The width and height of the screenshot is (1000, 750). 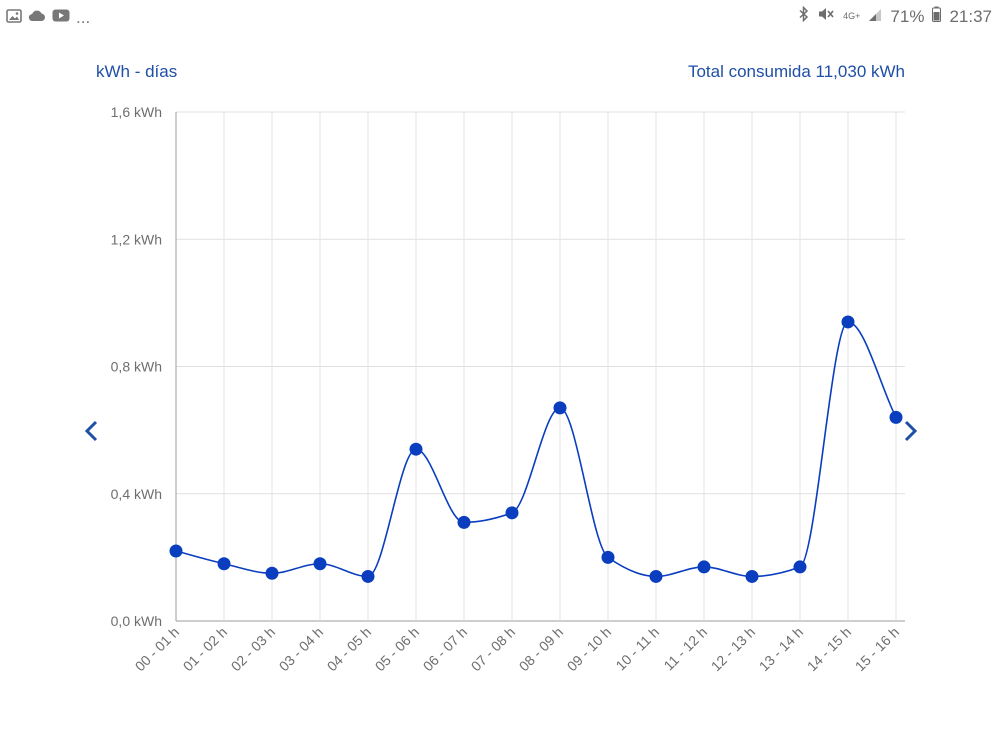 I want to click on x-tick-label: 08 - 09 h, so click(x=541, y=649).